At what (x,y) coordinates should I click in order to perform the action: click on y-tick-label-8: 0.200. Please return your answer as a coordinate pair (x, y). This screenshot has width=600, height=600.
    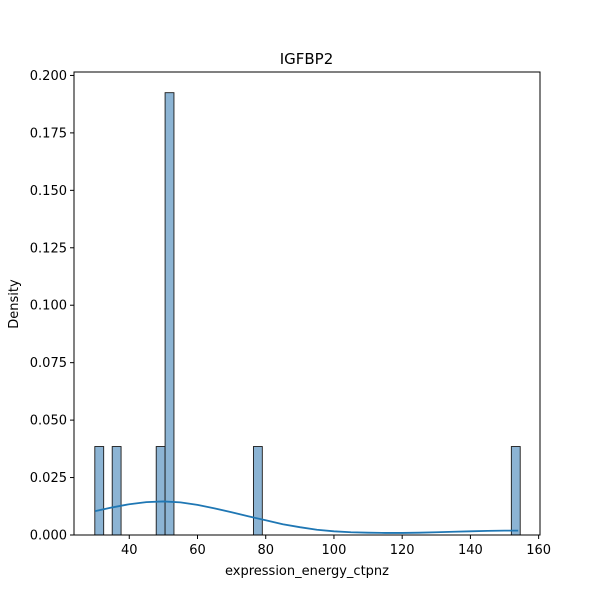
    Looking at the image, I should click on (48, 76).